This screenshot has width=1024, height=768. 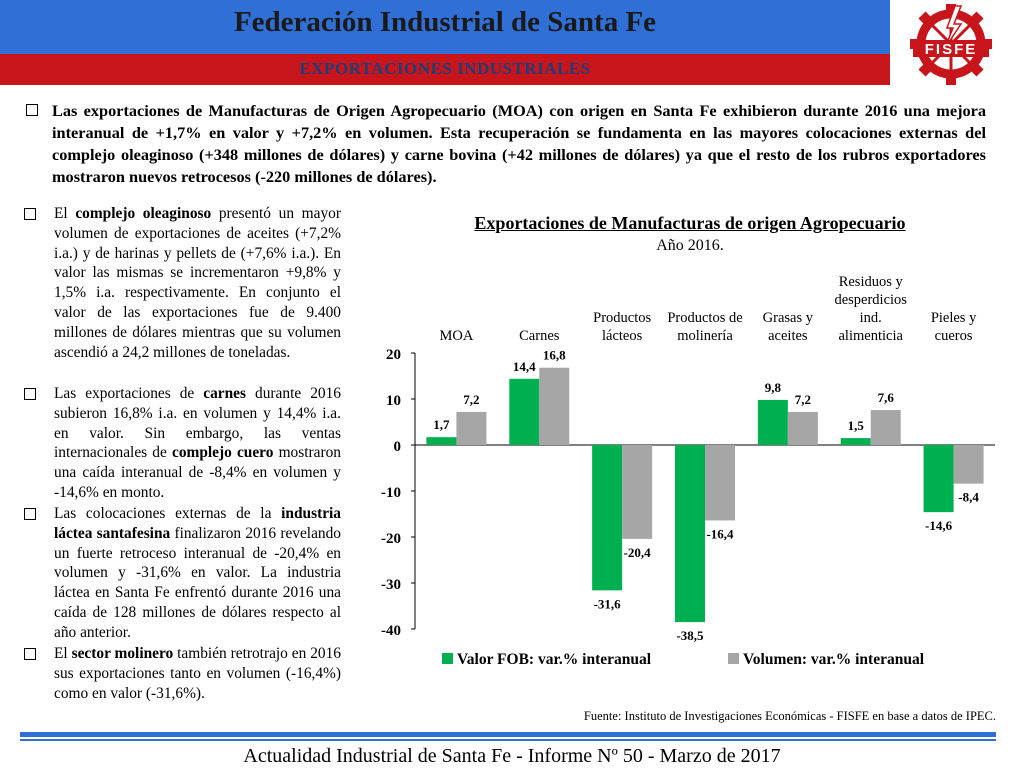 I want to click on category-label: aceites, so click(x=788, y=336).